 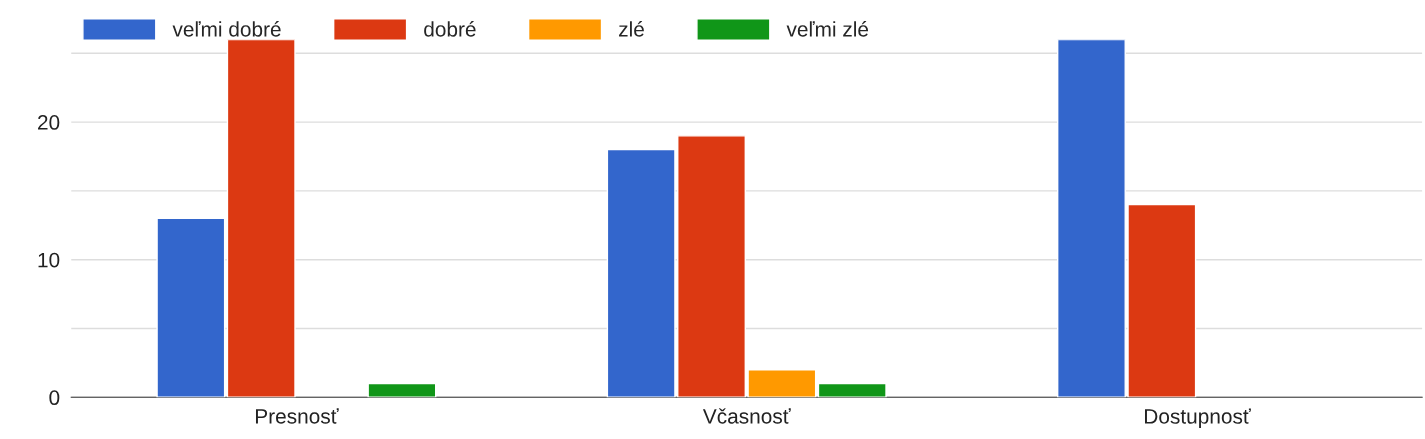 What do you see at coordinates (226, 29) in the screenshot?
I see `legend-label: veľmi dobré` at bounding box center [226, 29].